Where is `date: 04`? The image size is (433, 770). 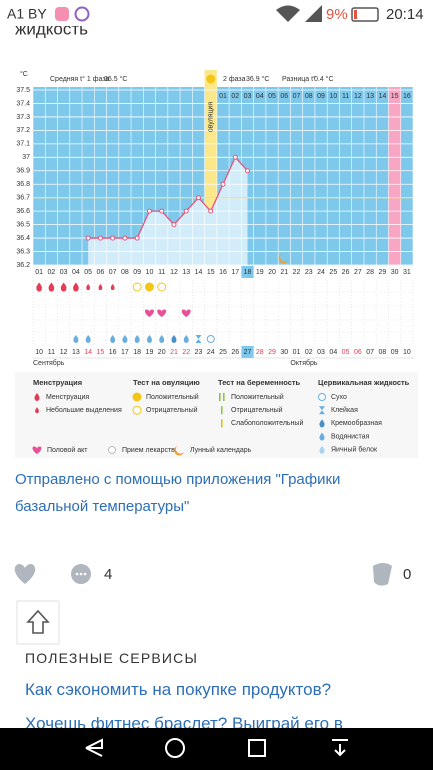
date: 04 is located at coordinates (333, 352).